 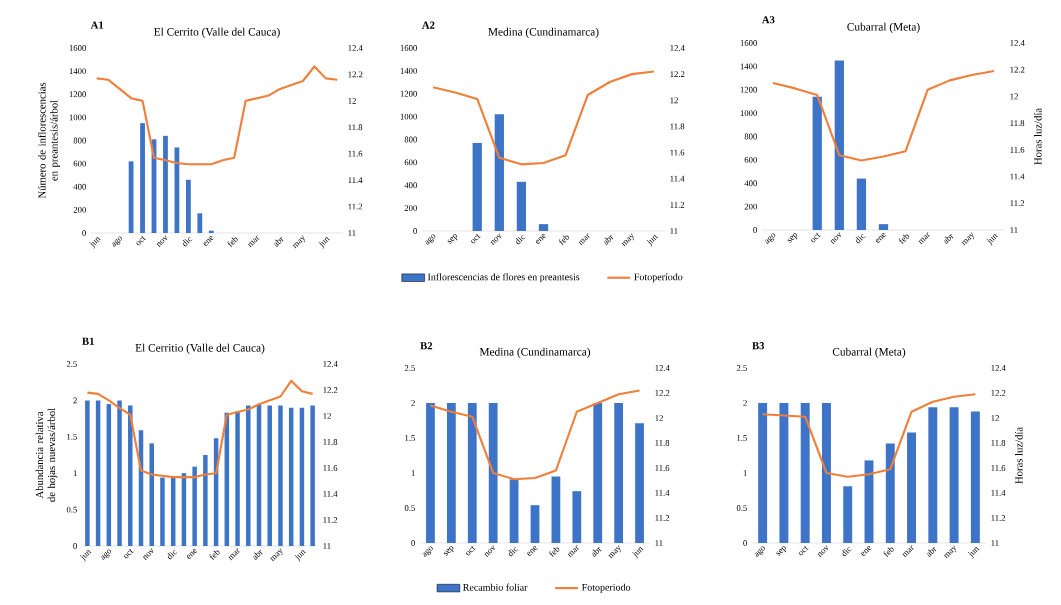 I want to click on y-tick-label: 1200, so click(x=408, y=93).